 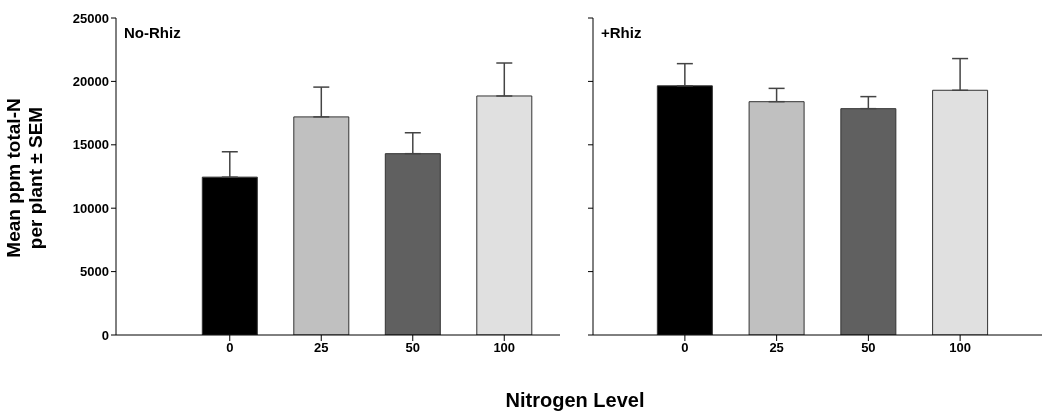 What do you see at coordinates (621, 32) in the screenshot?
I see `chart-title: +Rhiz` at bounding box center [621, 32].